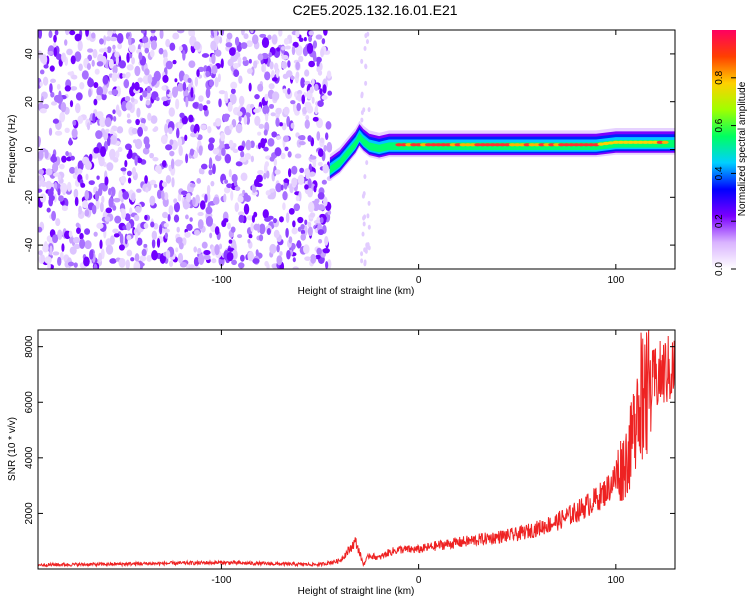 The width and height of the screenshot is (750, 600). What do you see at coordinates (29, 346) in the screenshot?
I see `snr-ytick-label: 8000` at bounding box center [29, 346].